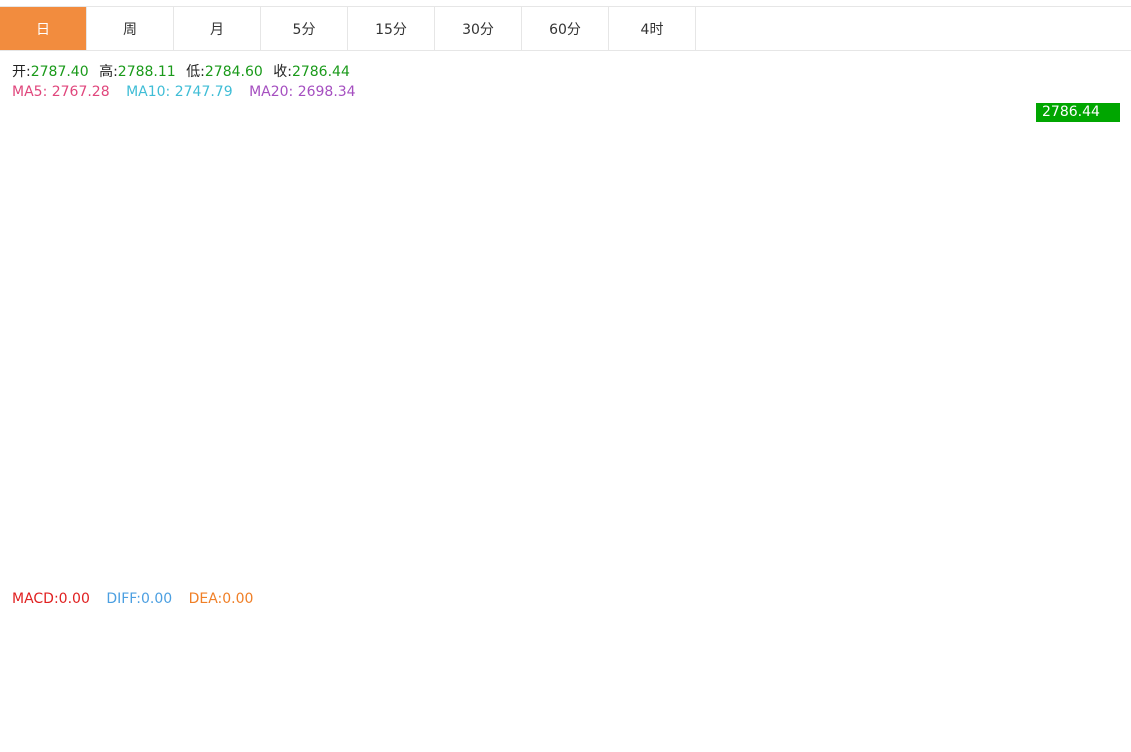  What do you see at coordinates (217, 28) in the screenshot?
I see `tab-2: 月` at bounding box center [217, 28].